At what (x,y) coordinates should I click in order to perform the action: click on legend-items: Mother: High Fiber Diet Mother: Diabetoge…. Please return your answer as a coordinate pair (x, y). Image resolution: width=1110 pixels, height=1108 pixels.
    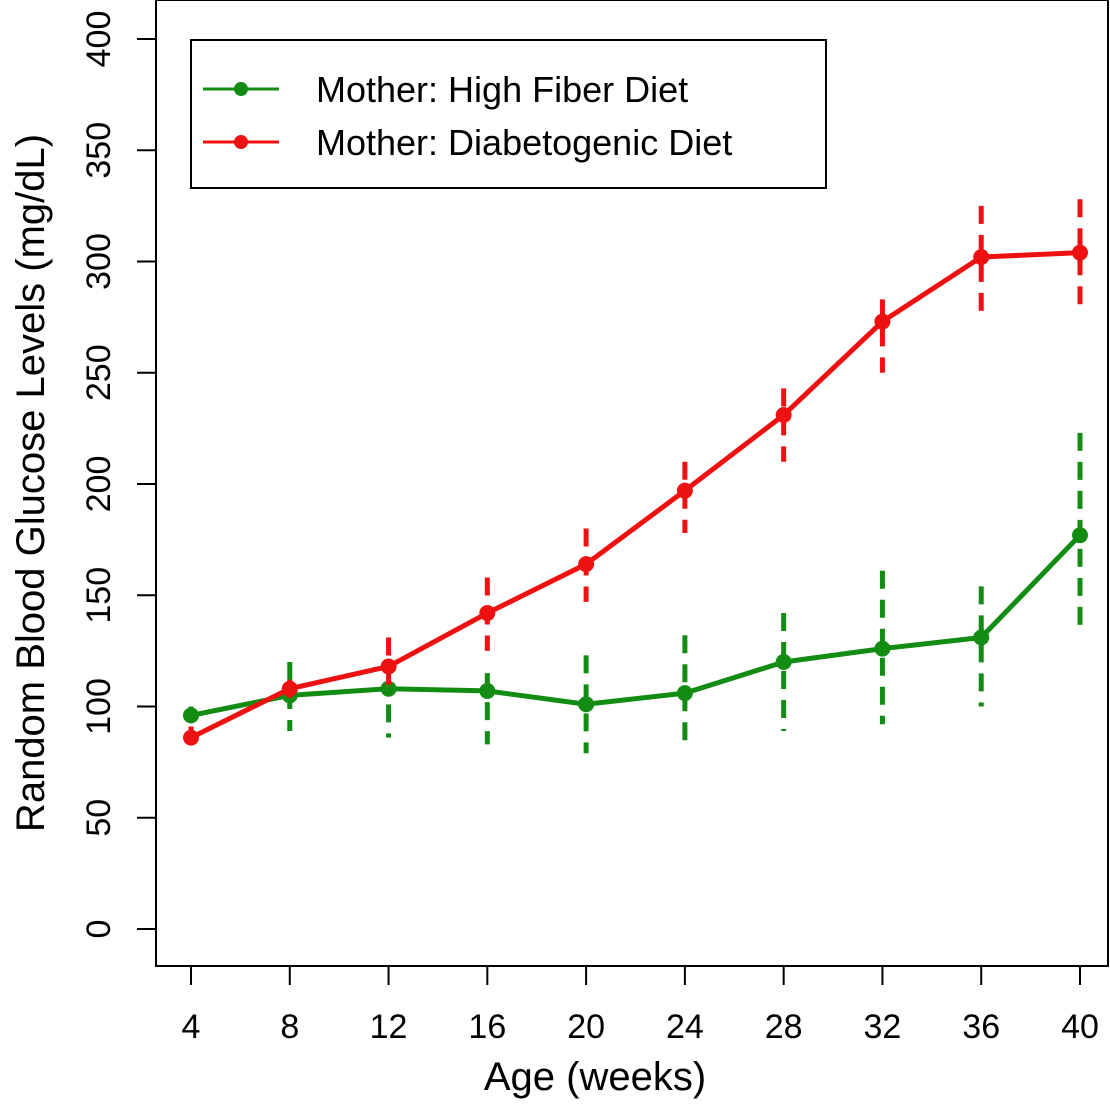
    Looking at the image, I should click on (467, 116).